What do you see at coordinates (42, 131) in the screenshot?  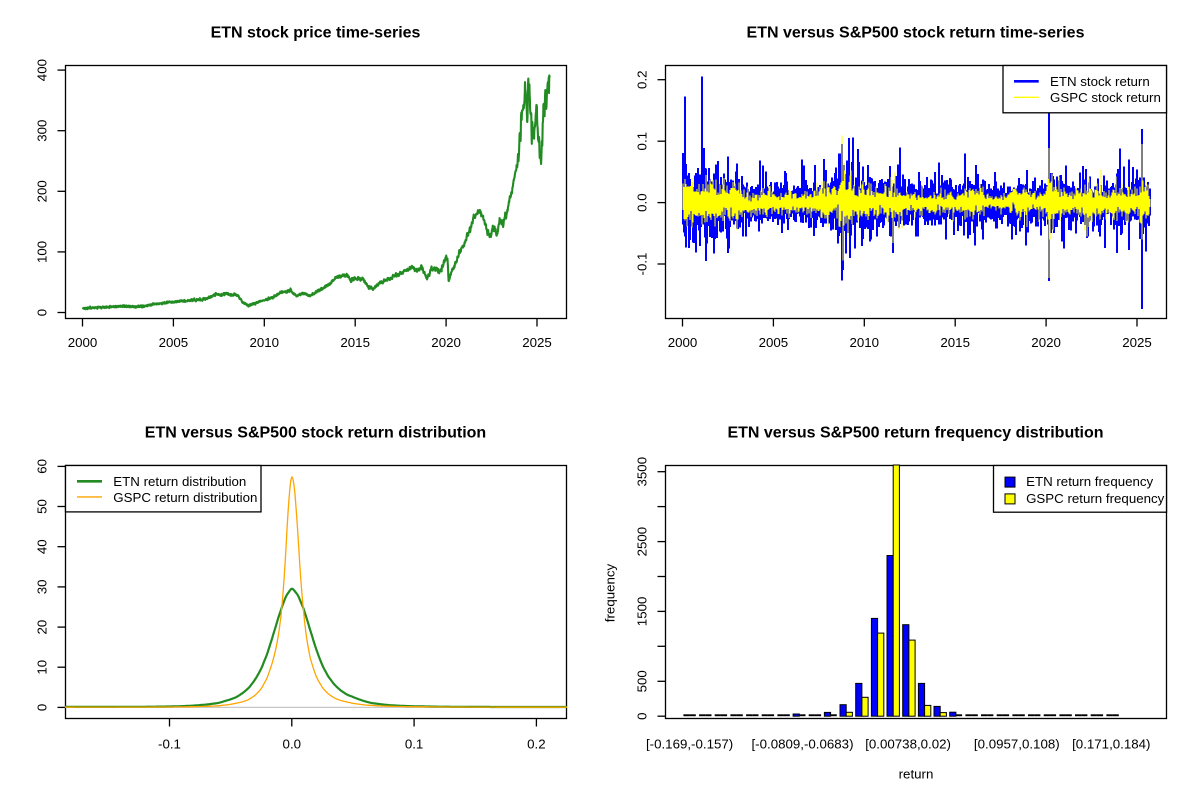 I see `svg-text: 300` at bounding box center [42, 131].